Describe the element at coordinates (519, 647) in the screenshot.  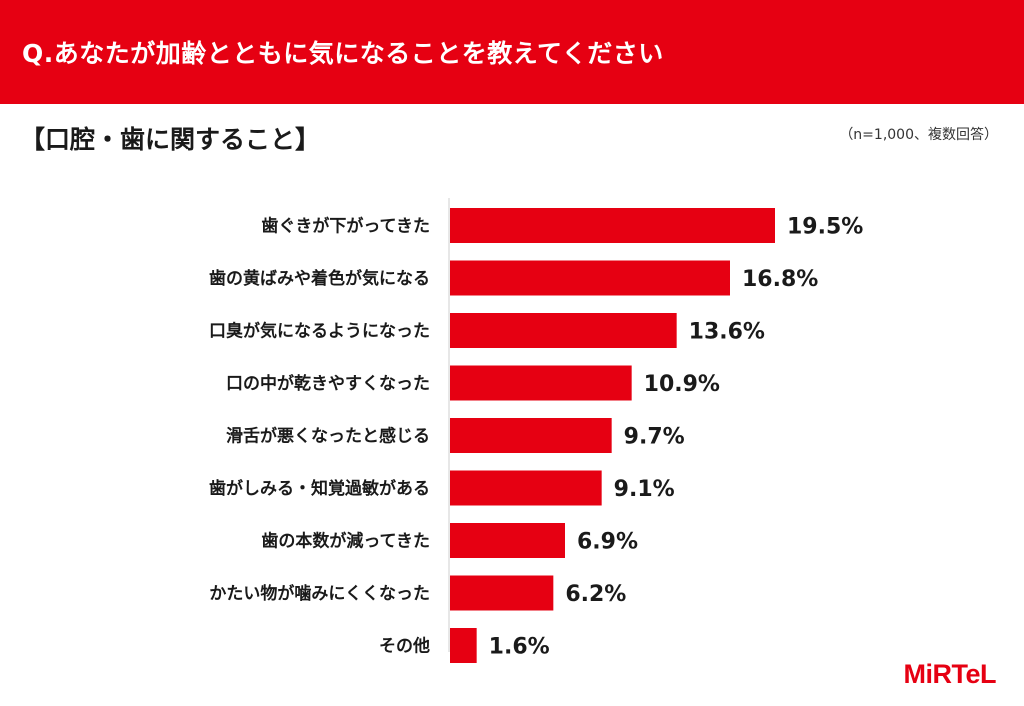
I see `value-label: 1.6%` at that location.